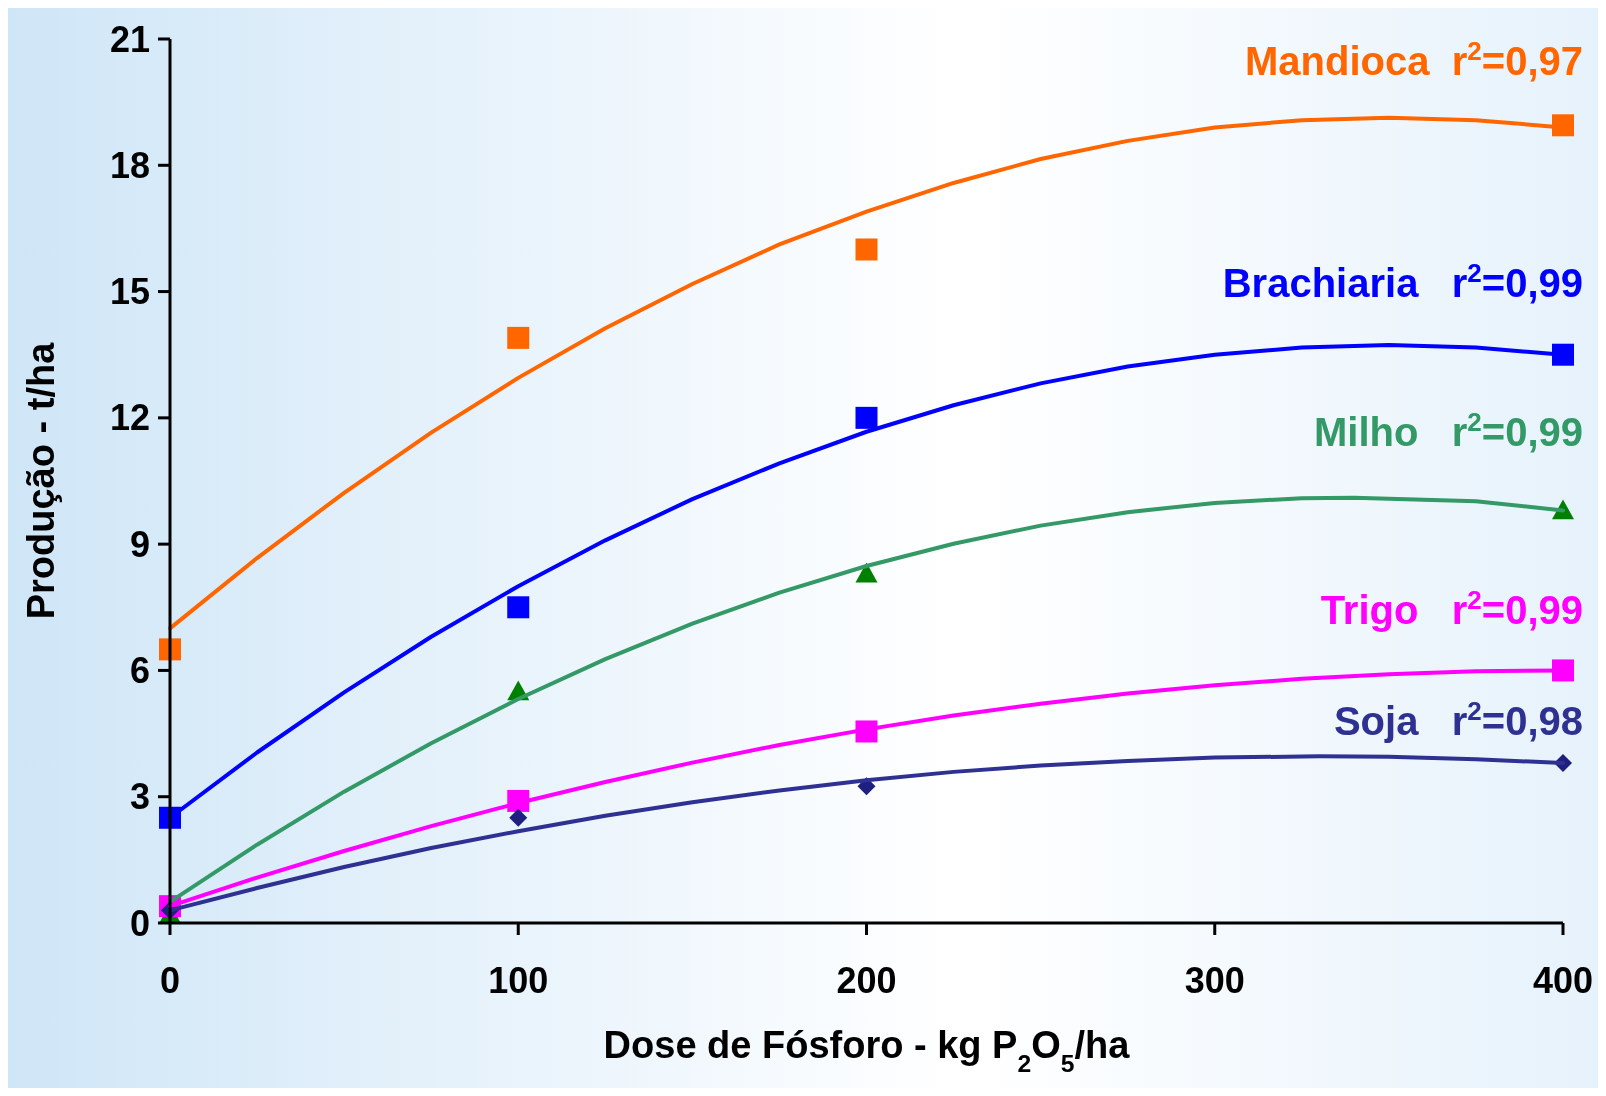  I want to click on series-label: Trigo r$^{2}$=0,99, so click(1451, 609).